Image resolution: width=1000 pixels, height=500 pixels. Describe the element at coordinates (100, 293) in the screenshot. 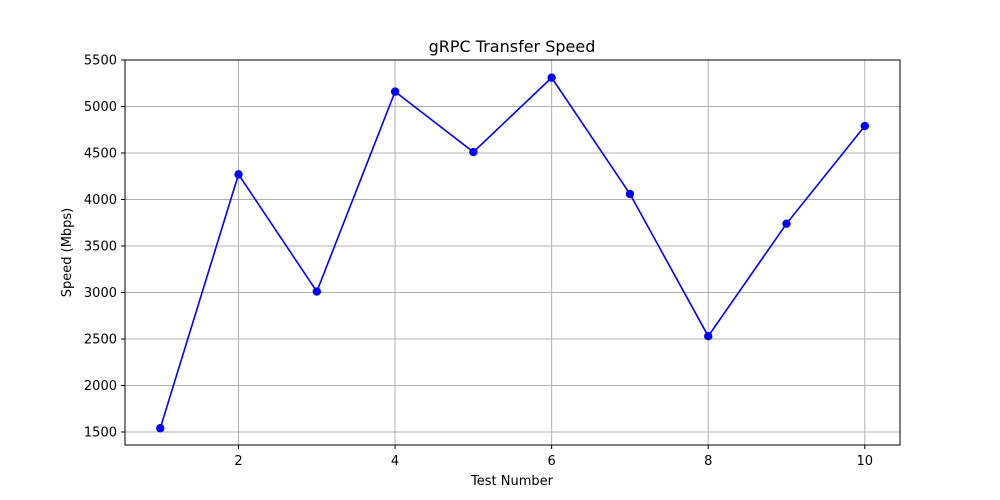

I see `y-tick-label: 3000` at that location.